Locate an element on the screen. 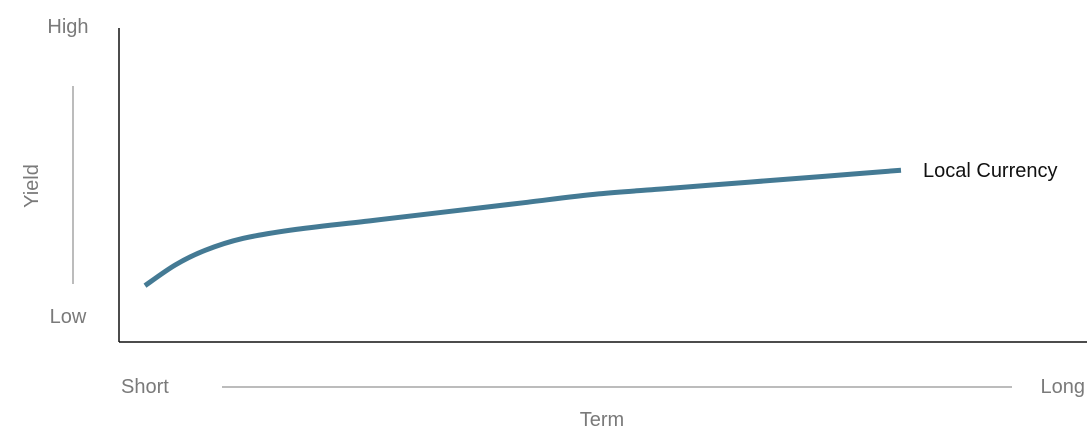  x-tick-label-long: Long is located at coordinates (1063, 387).